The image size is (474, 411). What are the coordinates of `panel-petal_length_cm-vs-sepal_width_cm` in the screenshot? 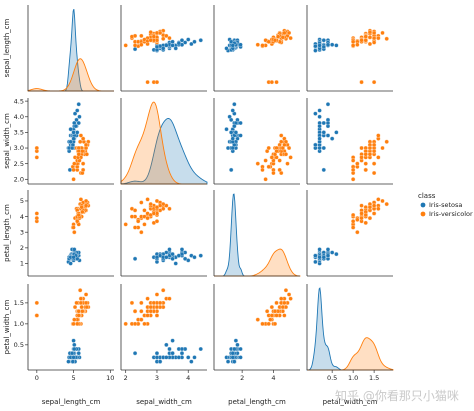 It's located at (163, 233).